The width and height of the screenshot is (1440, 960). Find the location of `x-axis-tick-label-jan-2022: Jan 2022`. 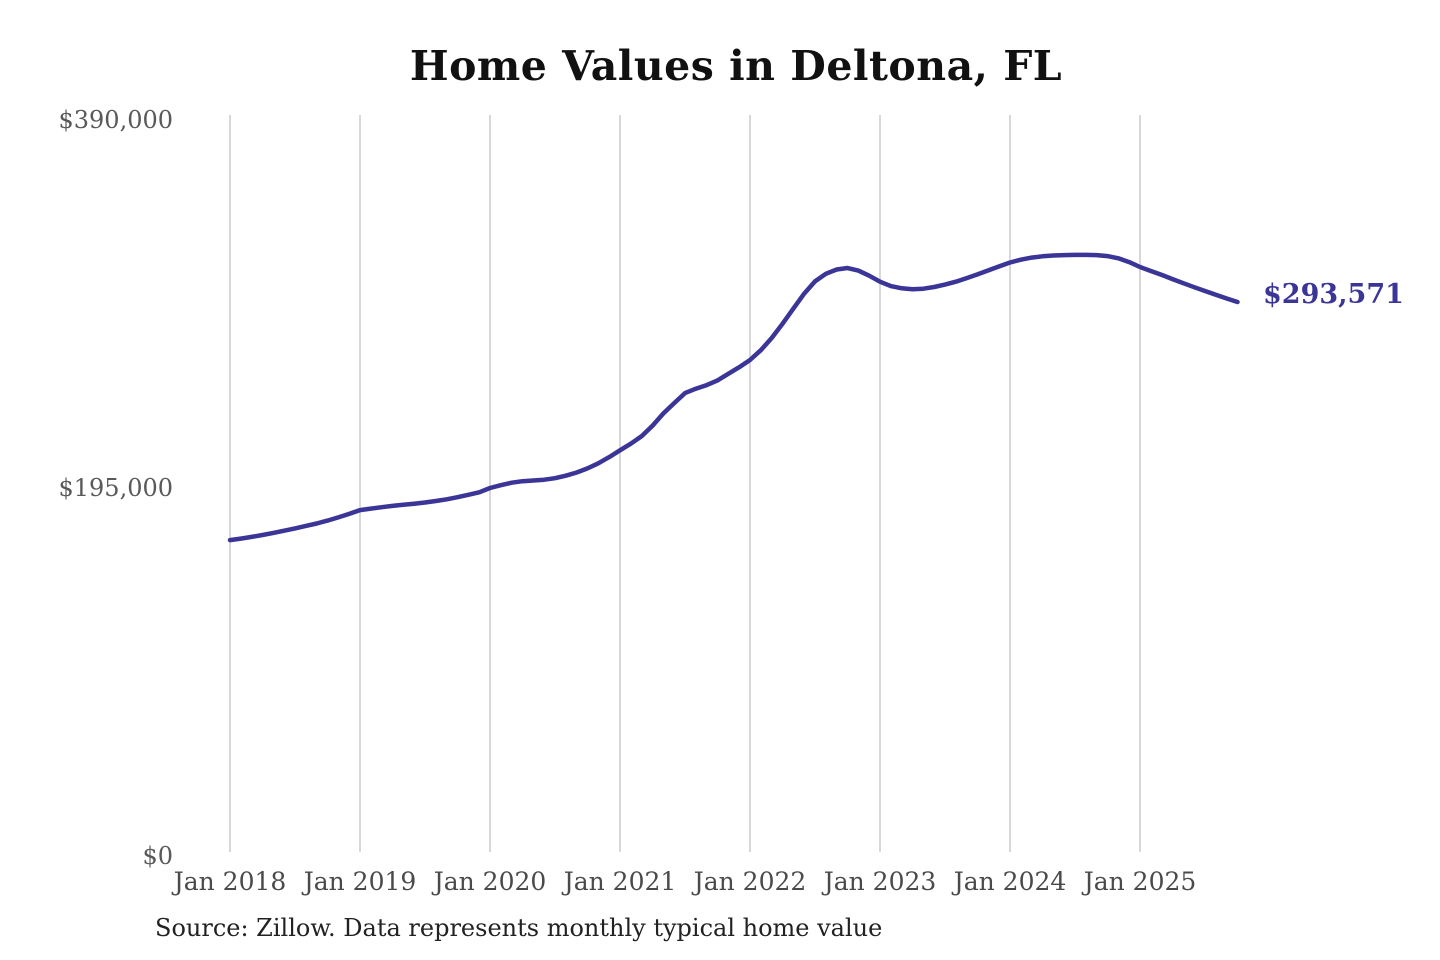

x-axis-tick-label-jan-2022: Jan 2022 is located at coordinates (750, 881).